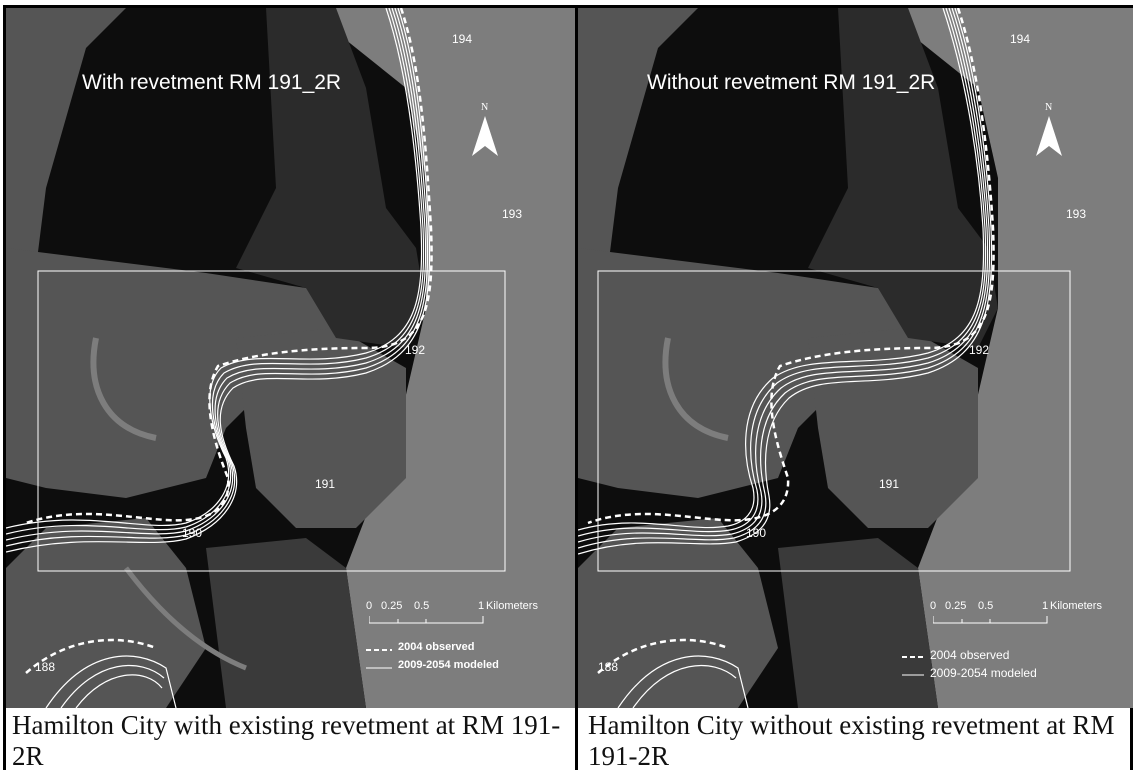 This screenshot has width=1135, height=772. What do you see at coordinates (791, 82) in the screenshot?
I see `panel-title: Without revetment RM 191_2R` at bounding box center [791, 82].